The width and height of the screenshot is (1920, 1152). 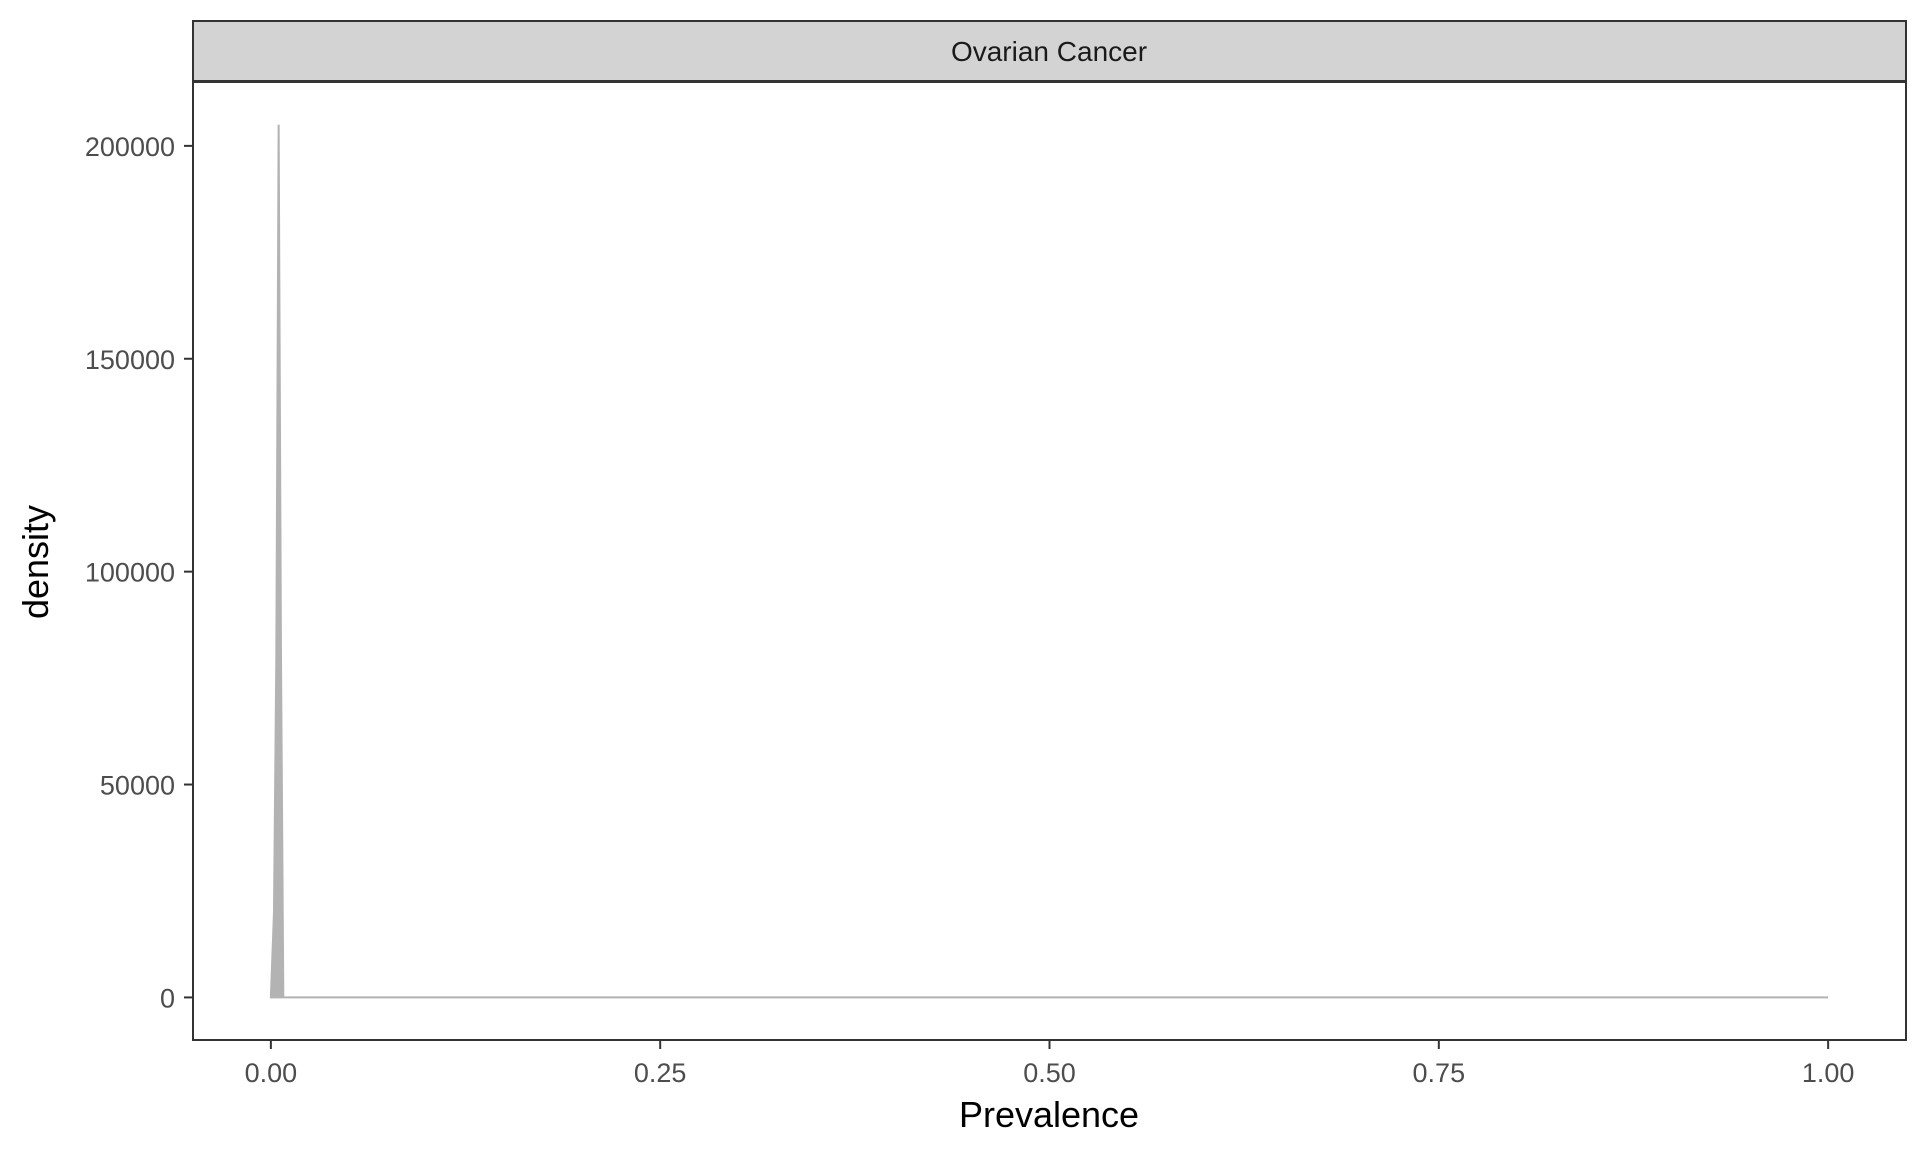 I want to click on y-tick-label: 100000, so click(x=130, y=573).